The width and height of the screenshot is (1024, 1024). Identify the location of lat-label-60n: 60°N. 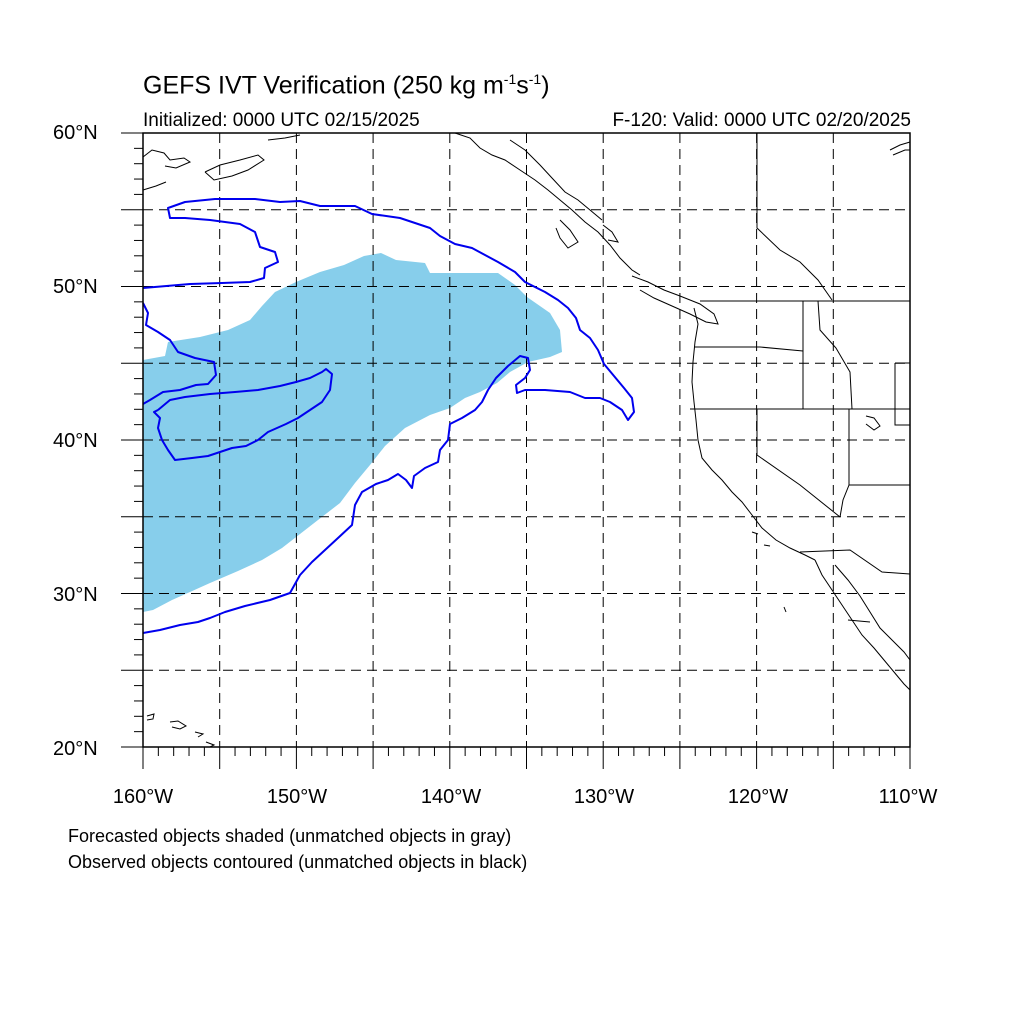
(75, 133).